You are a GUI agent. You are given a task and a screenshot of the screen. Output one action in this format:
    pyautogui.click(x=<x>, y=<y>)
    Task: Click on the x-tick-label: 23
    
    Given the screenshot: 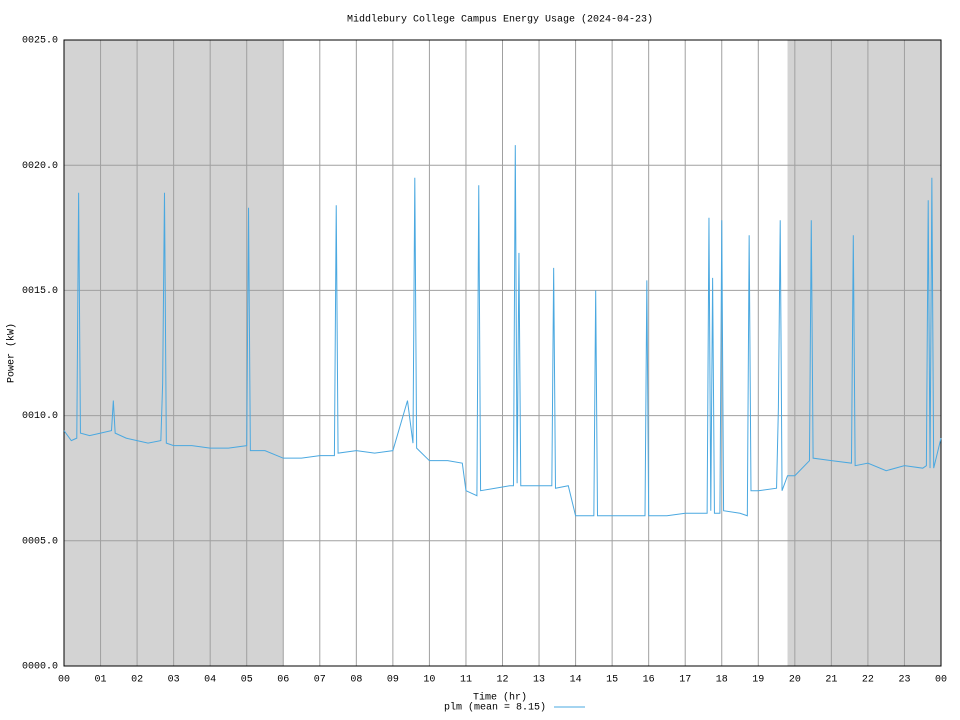 What is the action you would take?
    pyautogui.click(x=904, y=680)
    